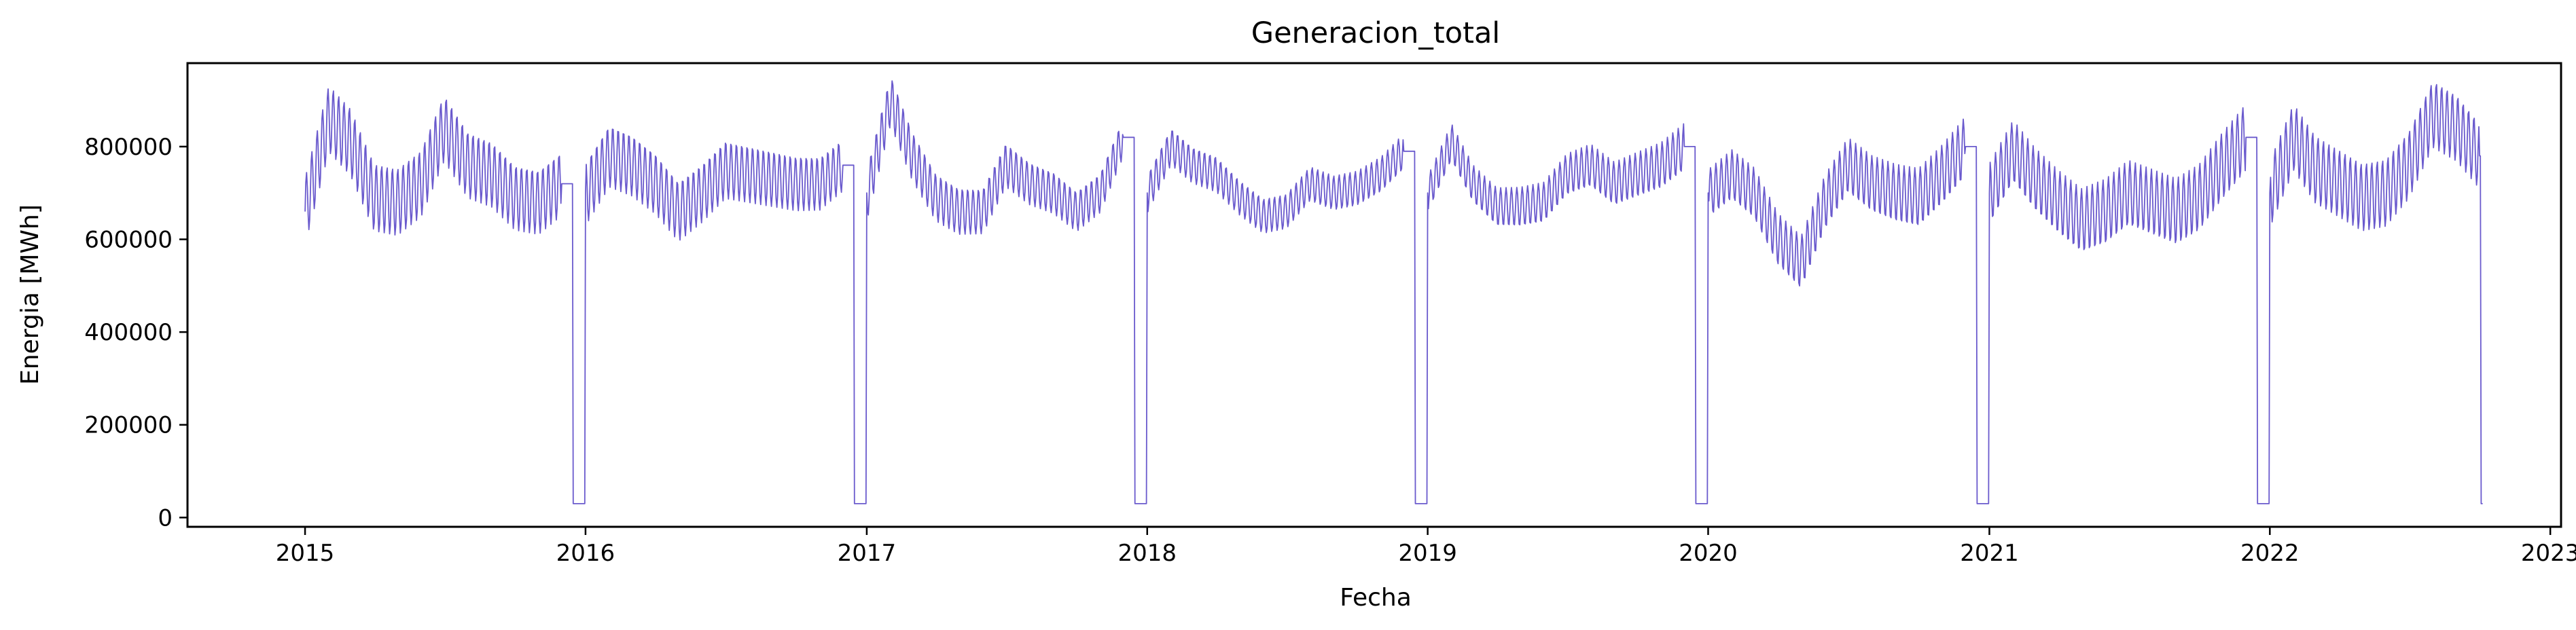  I want to click on y-tick-label: 200000, so click(128, 426).